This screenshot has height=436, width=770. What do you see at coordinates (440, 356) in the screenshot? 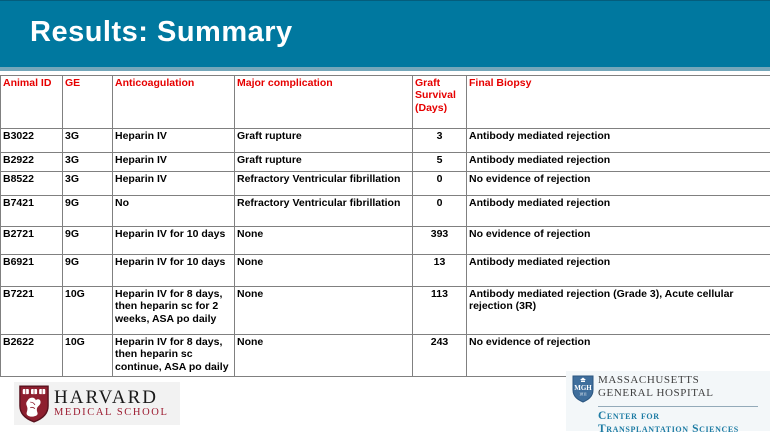
I see `table-cell: 243` at bounding box center [440, 356].